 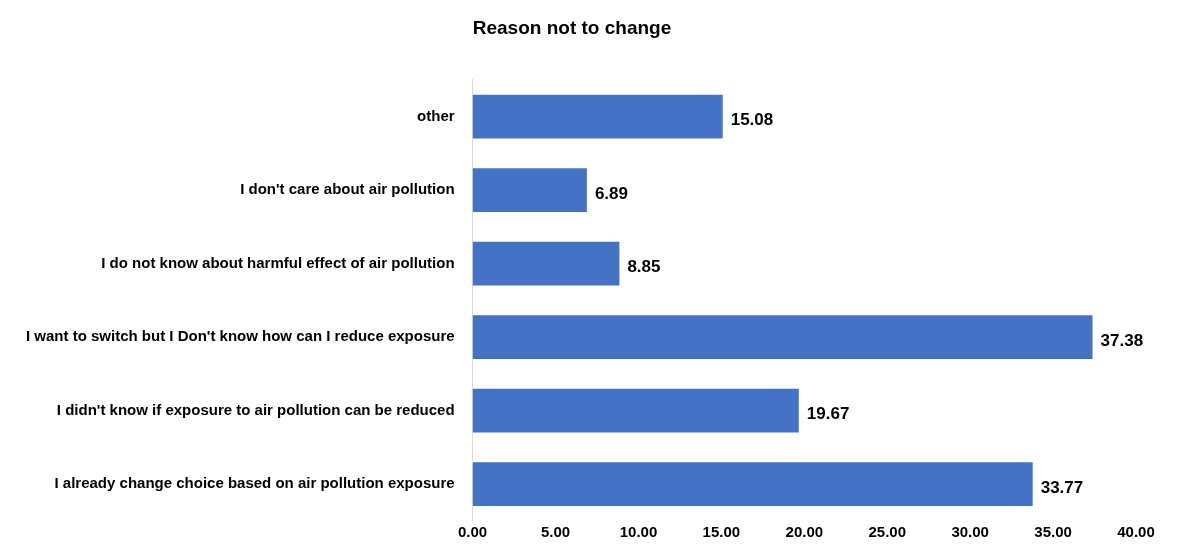 What do you see at coordinates (611, 193) in the screenshot?
I see `data-label: 6.89` at bounding box center [611, 193].